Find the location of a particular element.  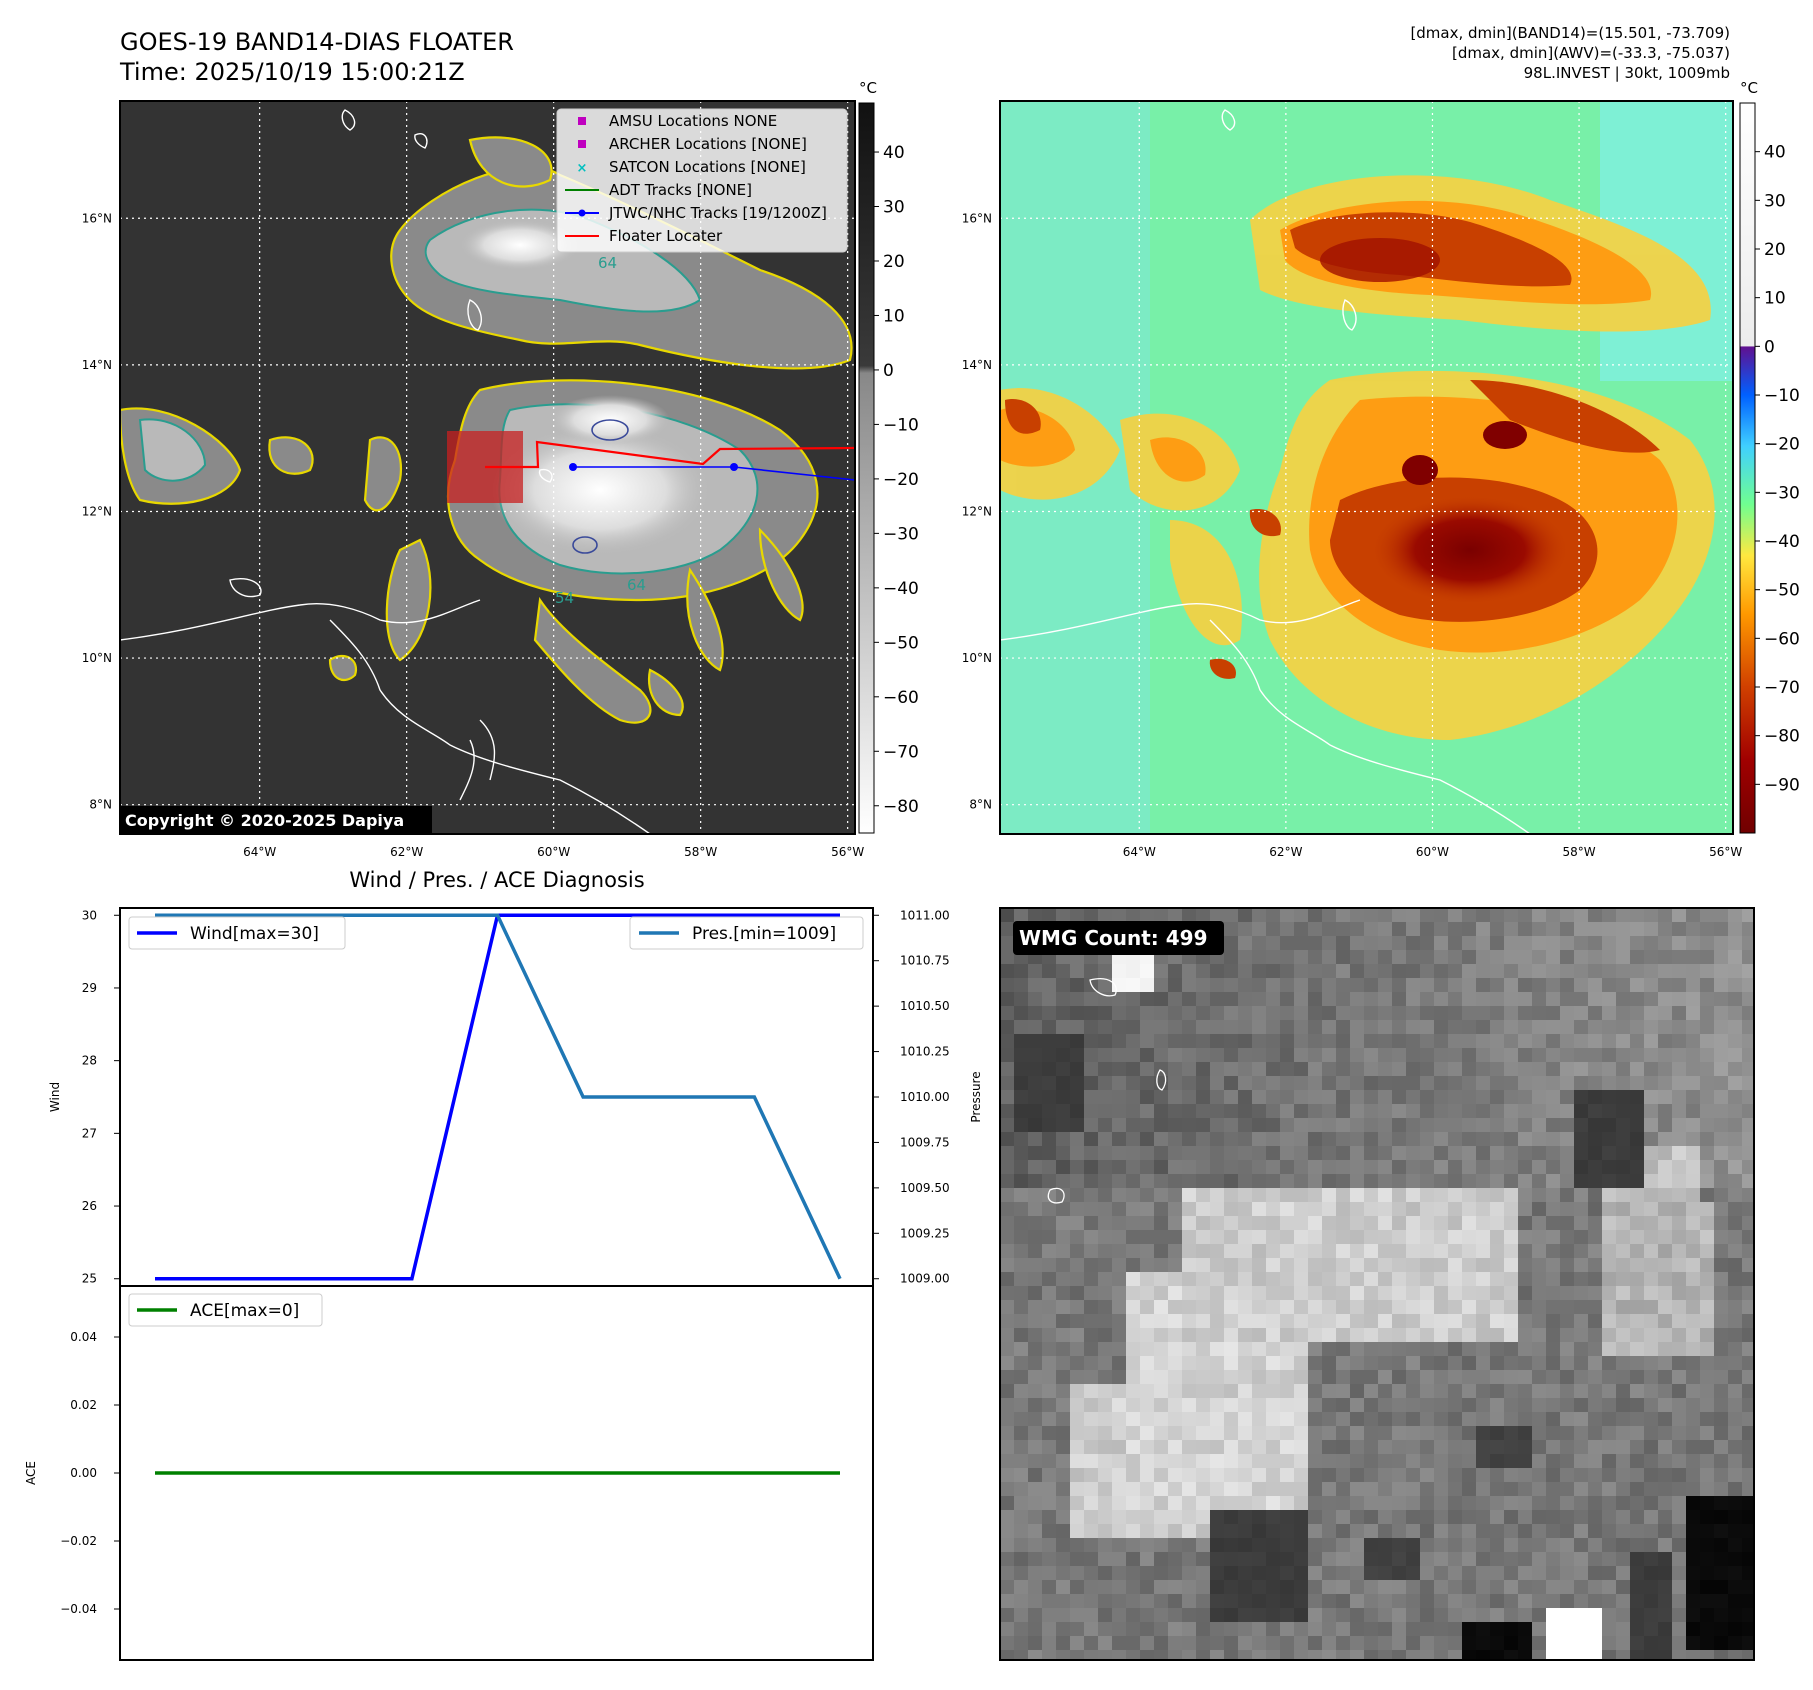

ace-tick-label: −0.02 is located at coordinates (78, 1541).